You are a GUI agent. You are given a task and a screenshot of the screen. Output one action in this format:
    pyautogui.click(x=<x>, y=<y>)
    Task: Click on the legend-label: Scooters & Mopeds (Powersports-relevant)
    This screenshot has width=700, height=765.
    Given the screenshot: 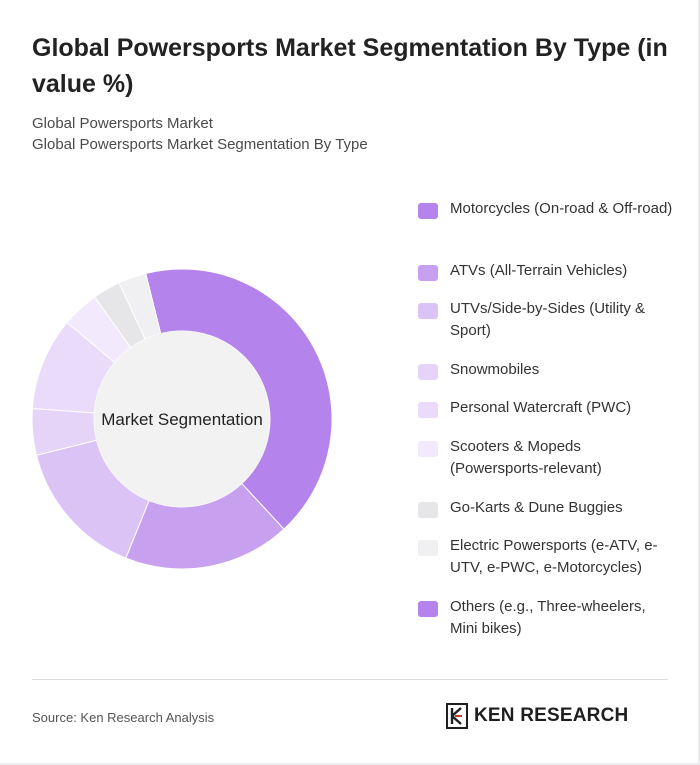 What is the action you would take?
    pyautogui.click(x=526, y=457)
    